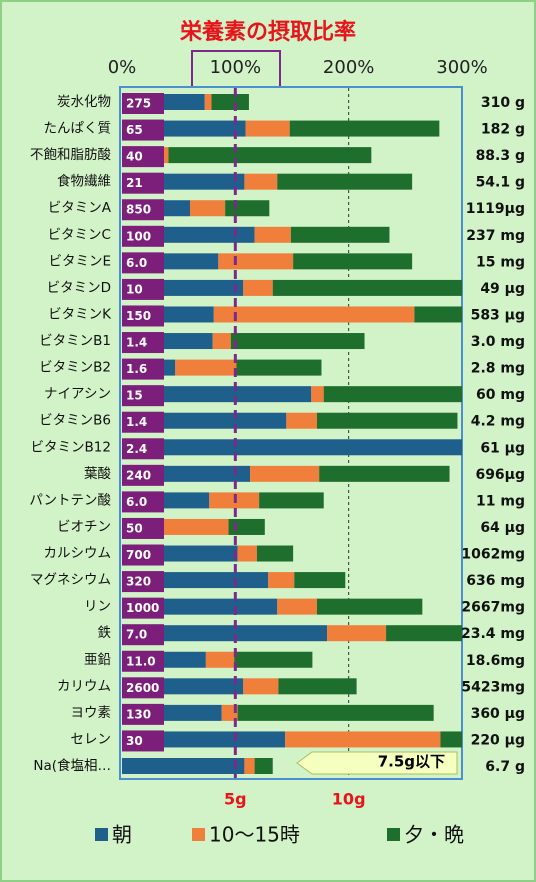 This screenshot has height=882, width=536. What do you see at coordinates (377, 763) in the screenshot?
I see `annotation-arrow` at bounding box center [377, 763].